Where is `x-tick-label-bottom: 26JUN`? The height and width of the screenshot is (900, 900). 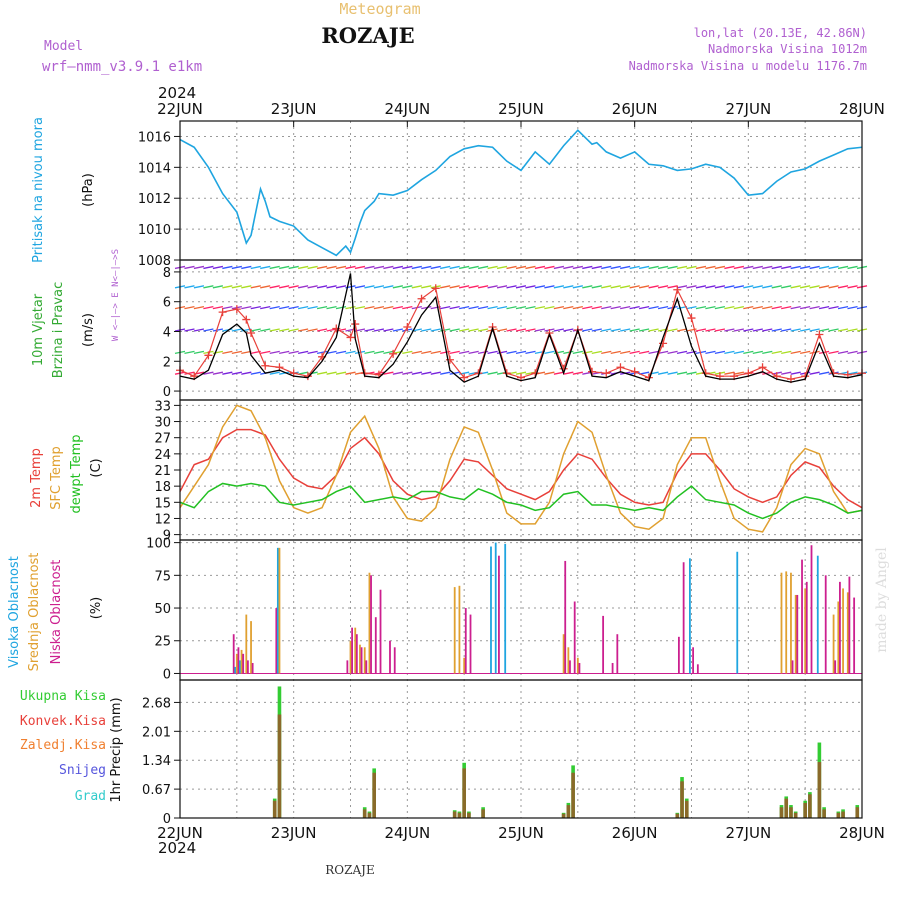 x-tick-label-bottom: 26JUN is located at coordinates (635, 833).